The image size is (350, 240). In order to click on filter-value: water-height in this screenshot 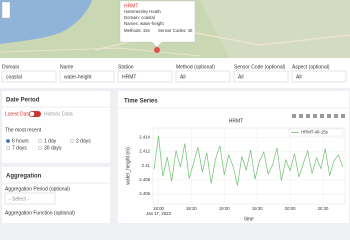, I will do `click(78, 77)`.